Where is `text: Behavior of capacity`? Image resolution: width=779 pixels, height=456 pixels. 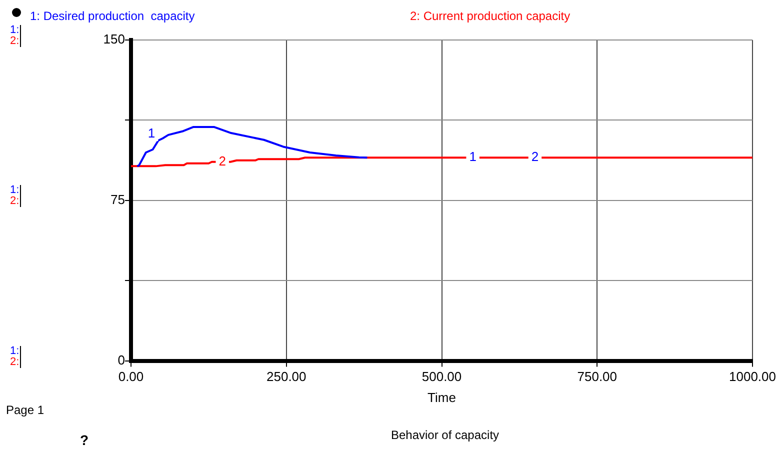 text: Behavior of capacity is located at coordinates (445, 435).